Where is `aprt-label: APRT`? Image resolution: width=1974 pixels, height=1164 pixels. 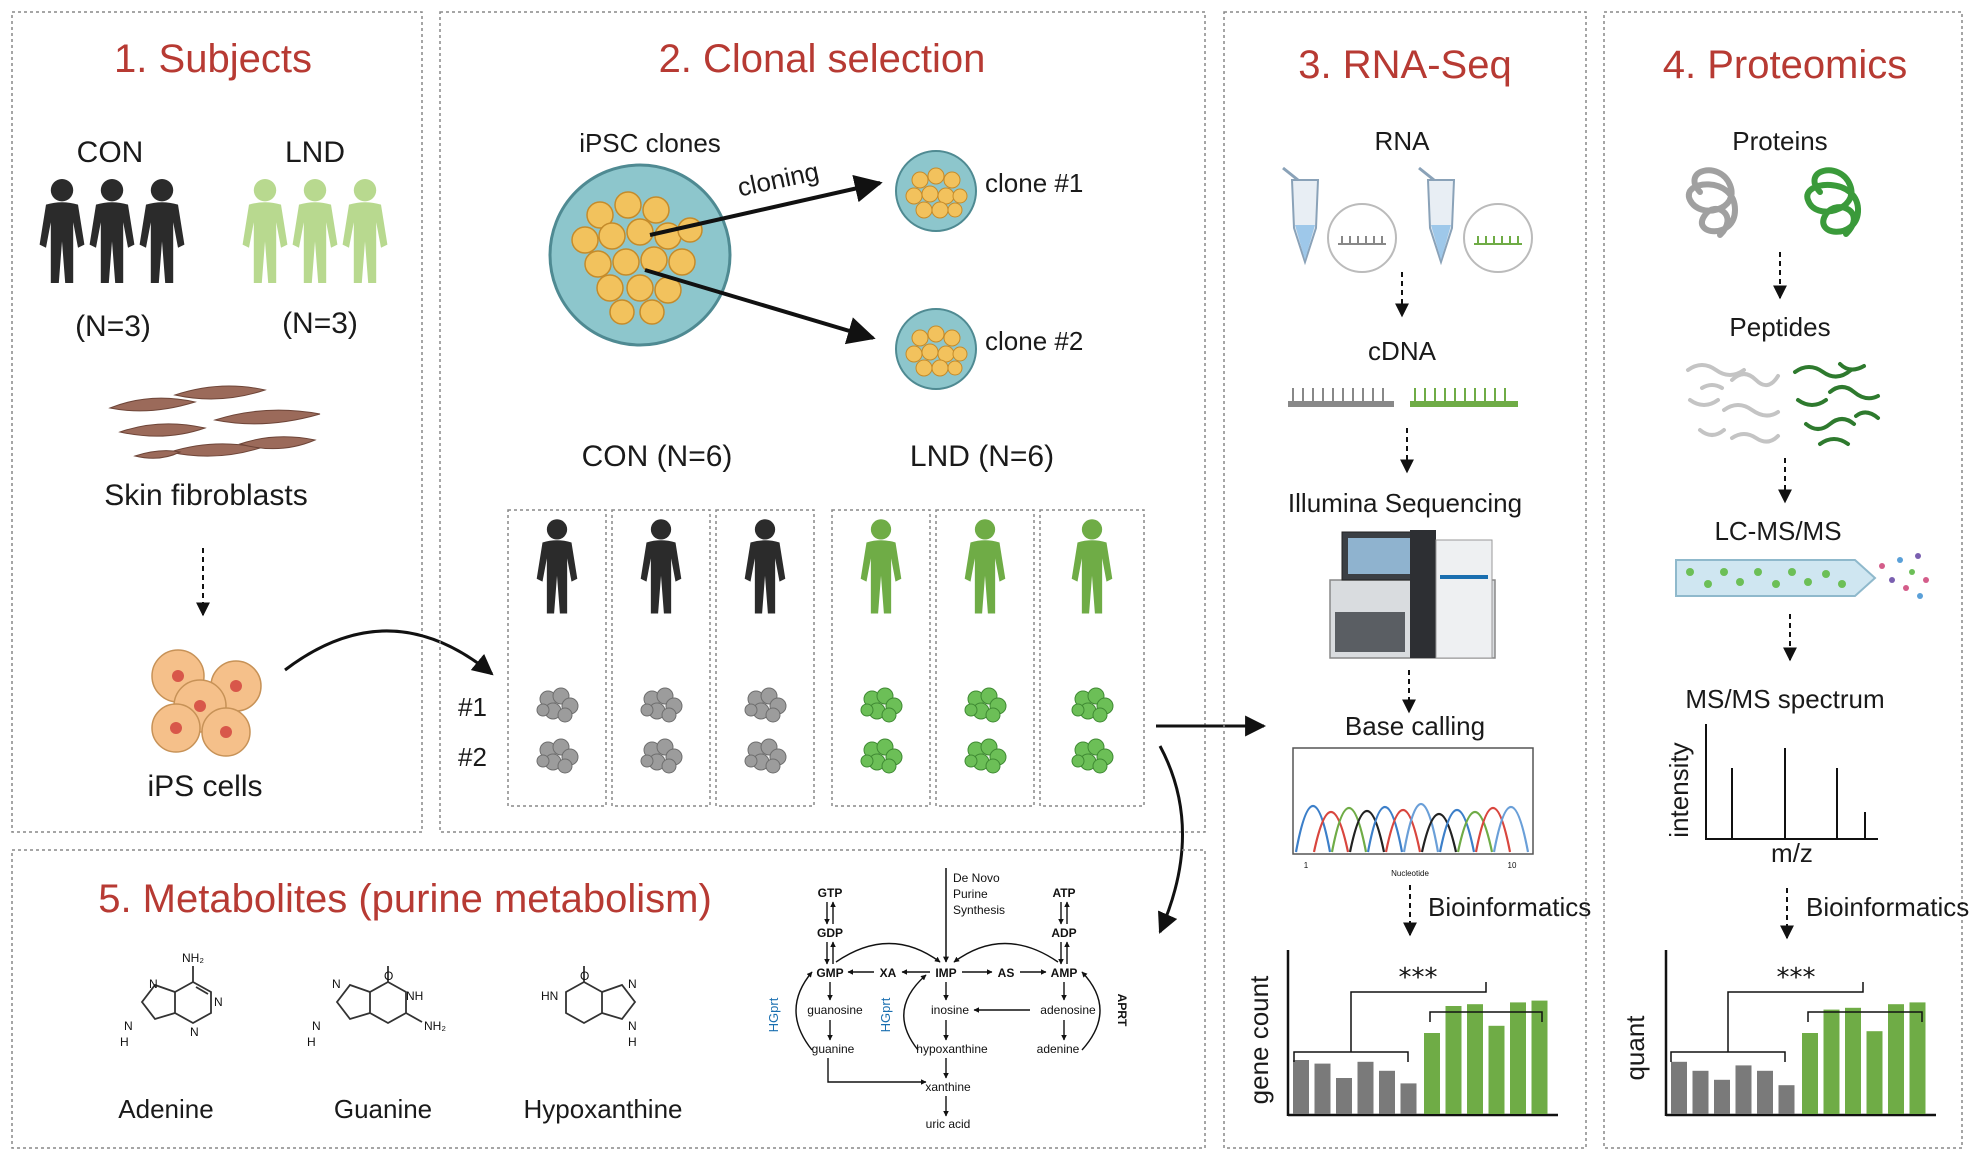 aprt-label: APRT is located at coordinates (1122, 1010).